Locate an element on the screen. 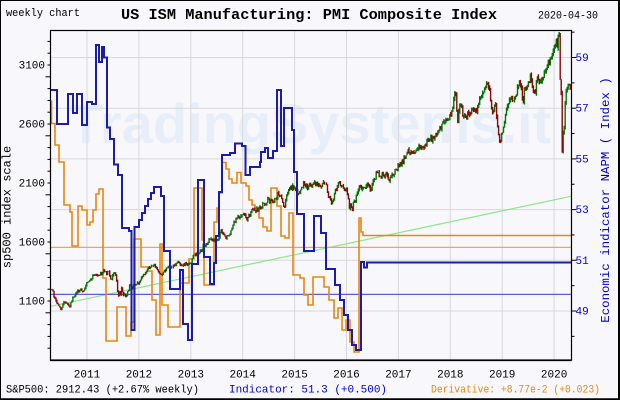 The image size is (620, 400). svg-text: 2018 is located at coordinates (450, 376).